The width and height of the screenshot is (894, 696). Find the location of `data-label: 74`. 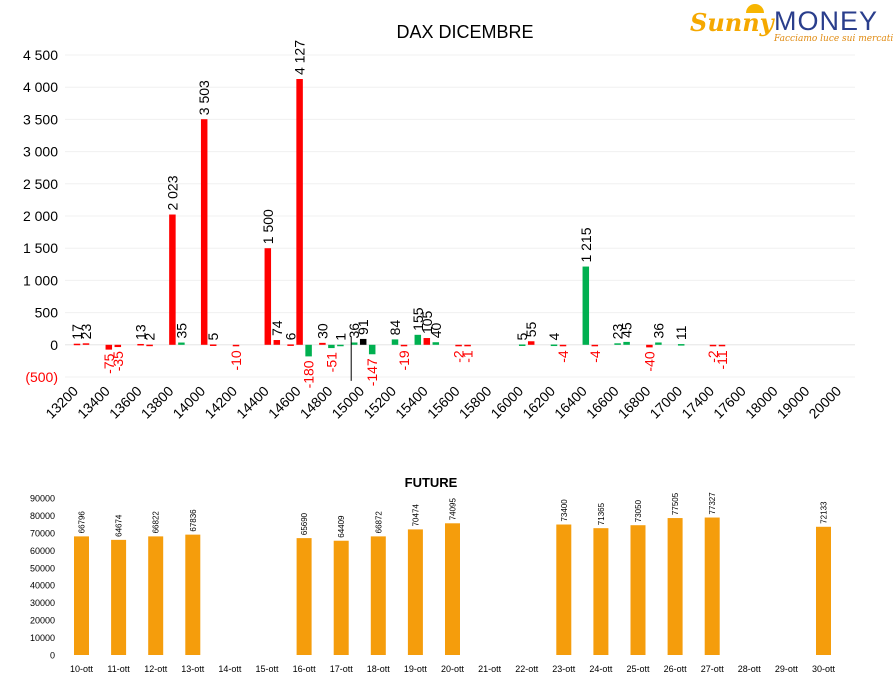

data-label: 74 is located at coordinates (277, 328).